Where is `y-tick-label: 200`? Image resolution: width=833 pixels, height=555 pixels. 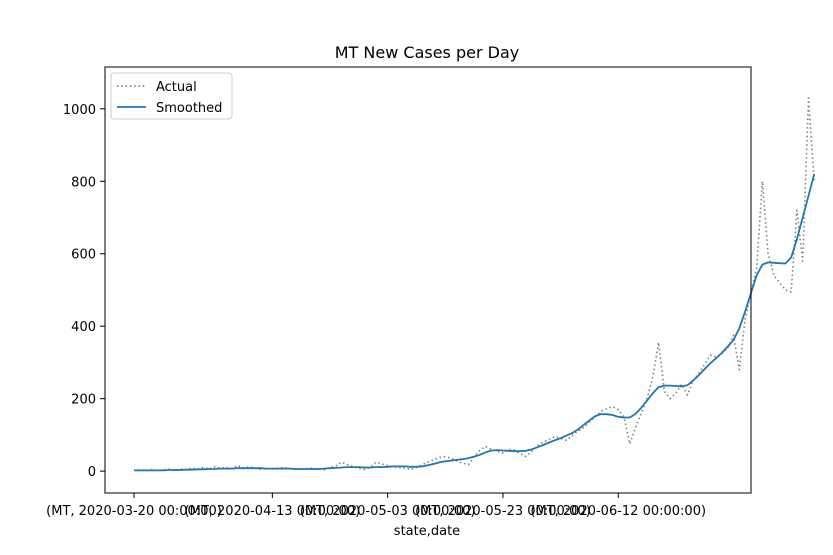 y-tick-label: 200 is located at coordinates (83, 400).